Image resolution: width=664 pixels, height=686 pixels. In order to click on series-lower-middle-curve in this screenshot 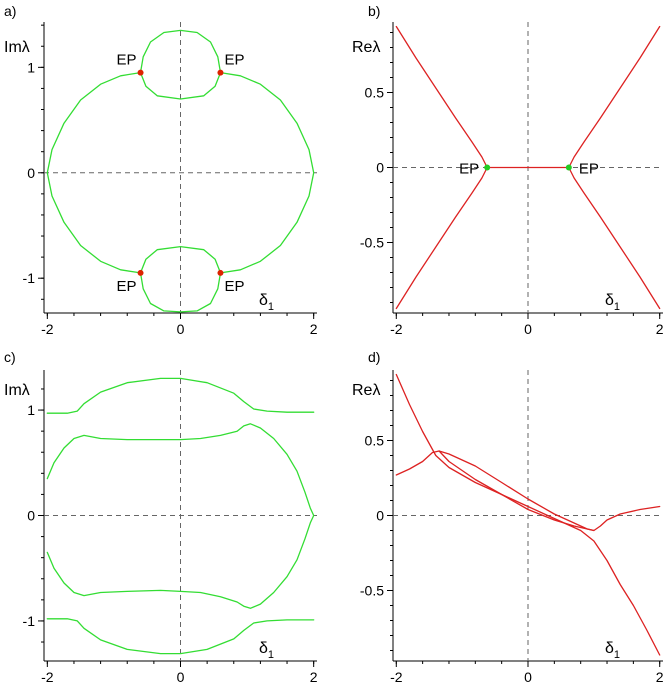, I will do `click(180, 561)`.